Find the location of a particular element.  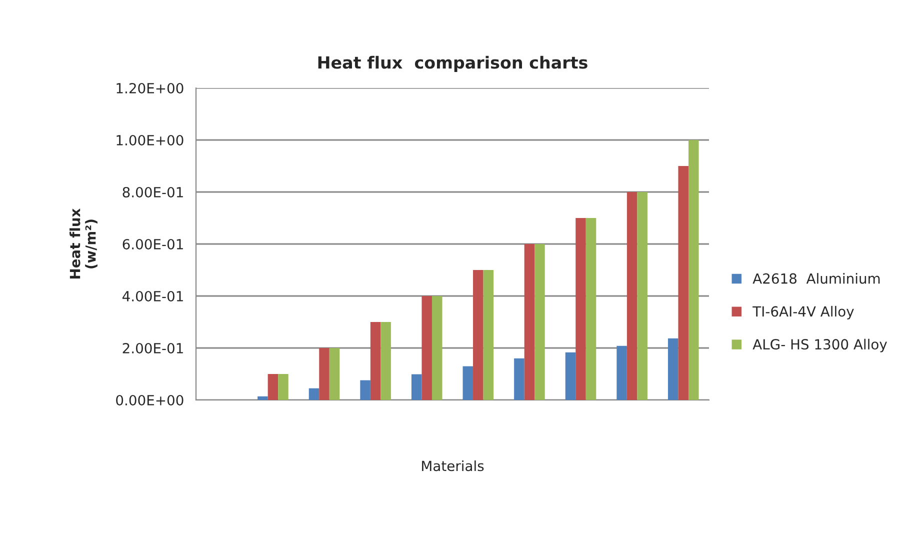

y-tick-label: 0.00E+00 is located at coordinates (150, 400).